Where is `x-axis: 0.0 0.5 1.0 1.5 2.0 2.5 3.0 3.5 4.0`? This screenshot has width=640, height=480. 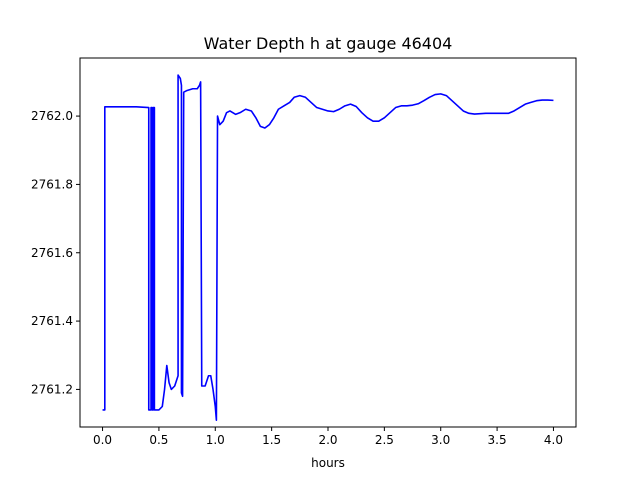 x-axis: 0.0 0.5 1.0 1.5 2.0 2.5 3.0 3.5 4.0 is located at coordinates (328, 437).